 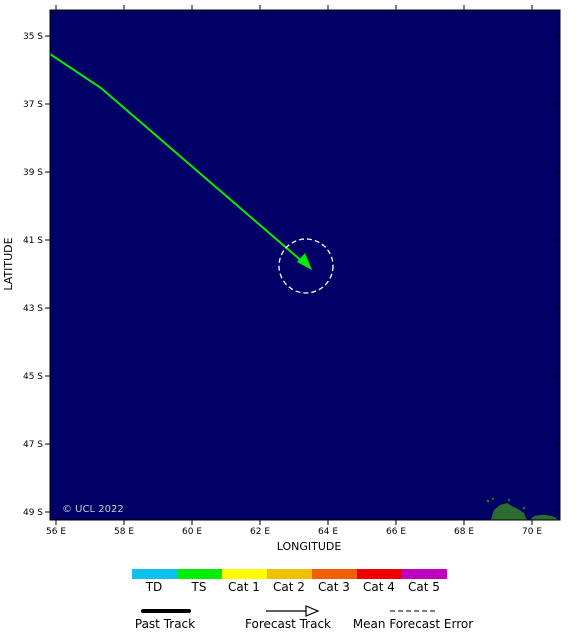 I want to click on x-axis-title: LONGITUDE, so click(x=309, y=546).